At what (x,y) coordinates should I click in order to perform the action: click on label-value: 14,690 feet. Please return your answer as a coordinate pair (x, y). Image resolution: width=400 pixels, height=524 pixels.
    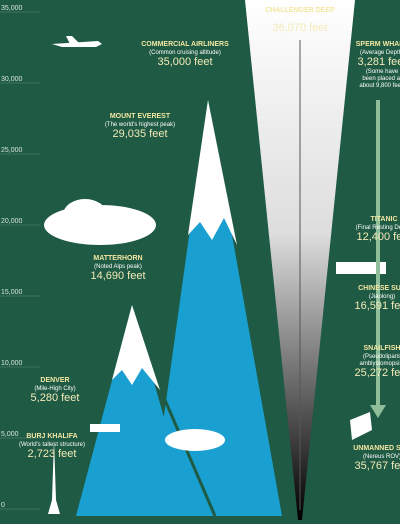
    Looking at the image, I should click on (117, 276).